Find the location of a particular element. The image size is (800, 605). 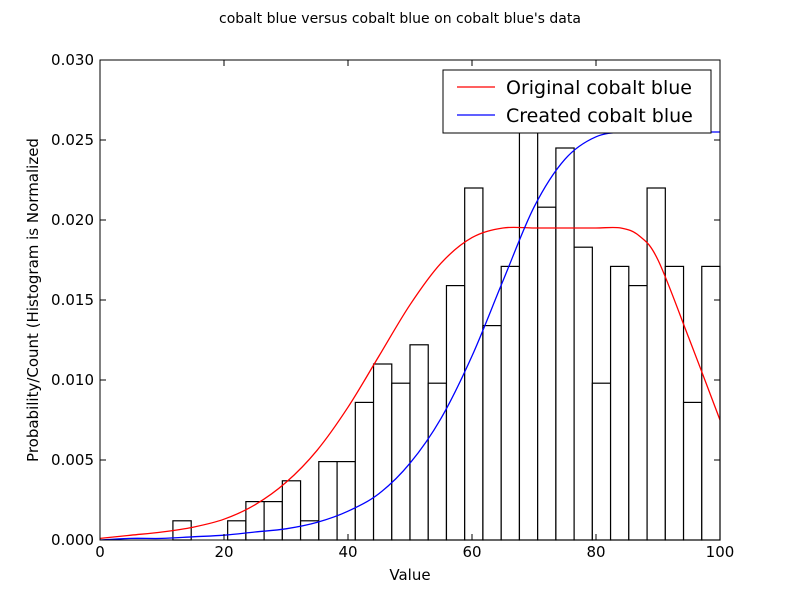

legend-box is located at coordinates (577, 101).